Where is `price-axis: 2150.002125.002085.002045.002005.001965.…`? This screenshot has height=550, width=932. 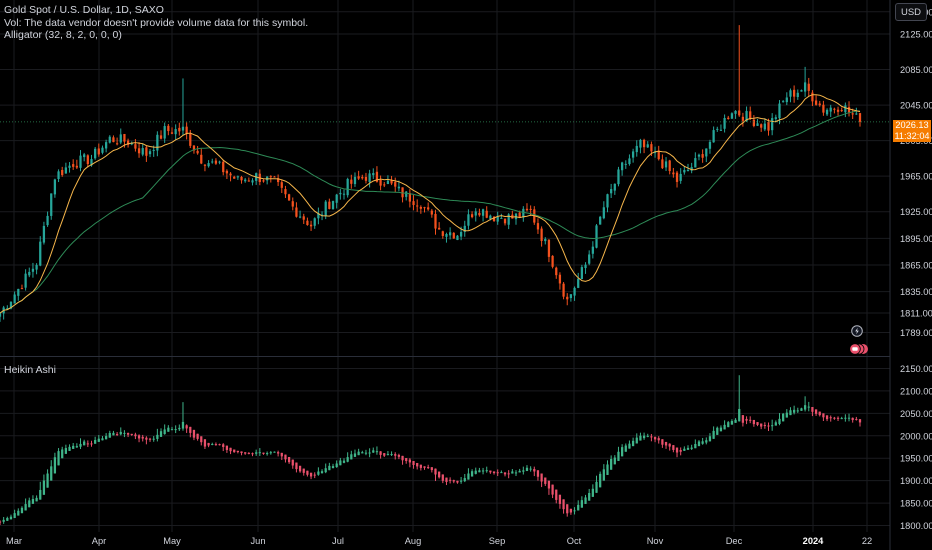
price-axis: 2150.002125.002085.002045.002005.001965.… is located at coordinates (916, 172).